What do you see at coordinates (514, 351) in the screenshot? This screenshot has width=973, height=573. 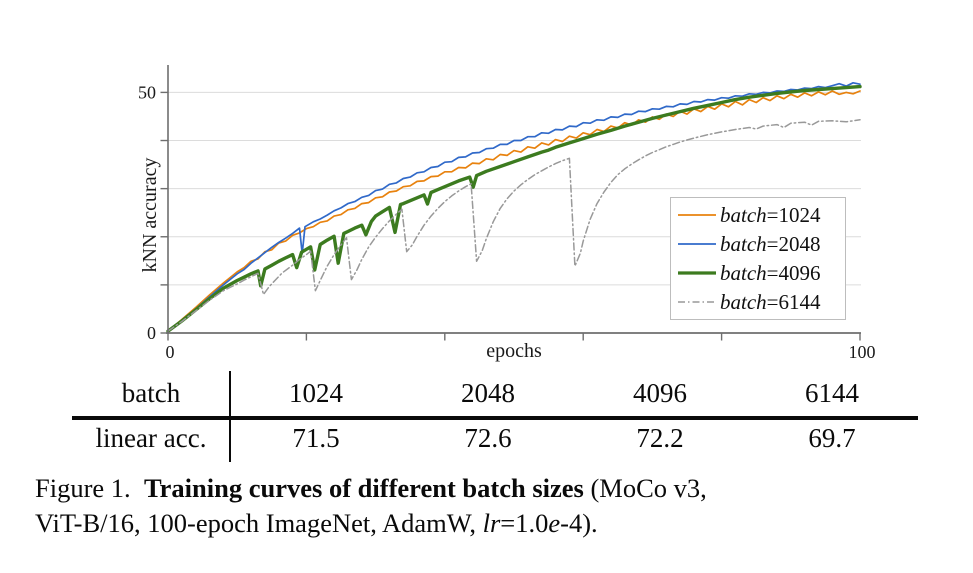 I see `x-axis-label: epochs` at bounding box center [514, 351].